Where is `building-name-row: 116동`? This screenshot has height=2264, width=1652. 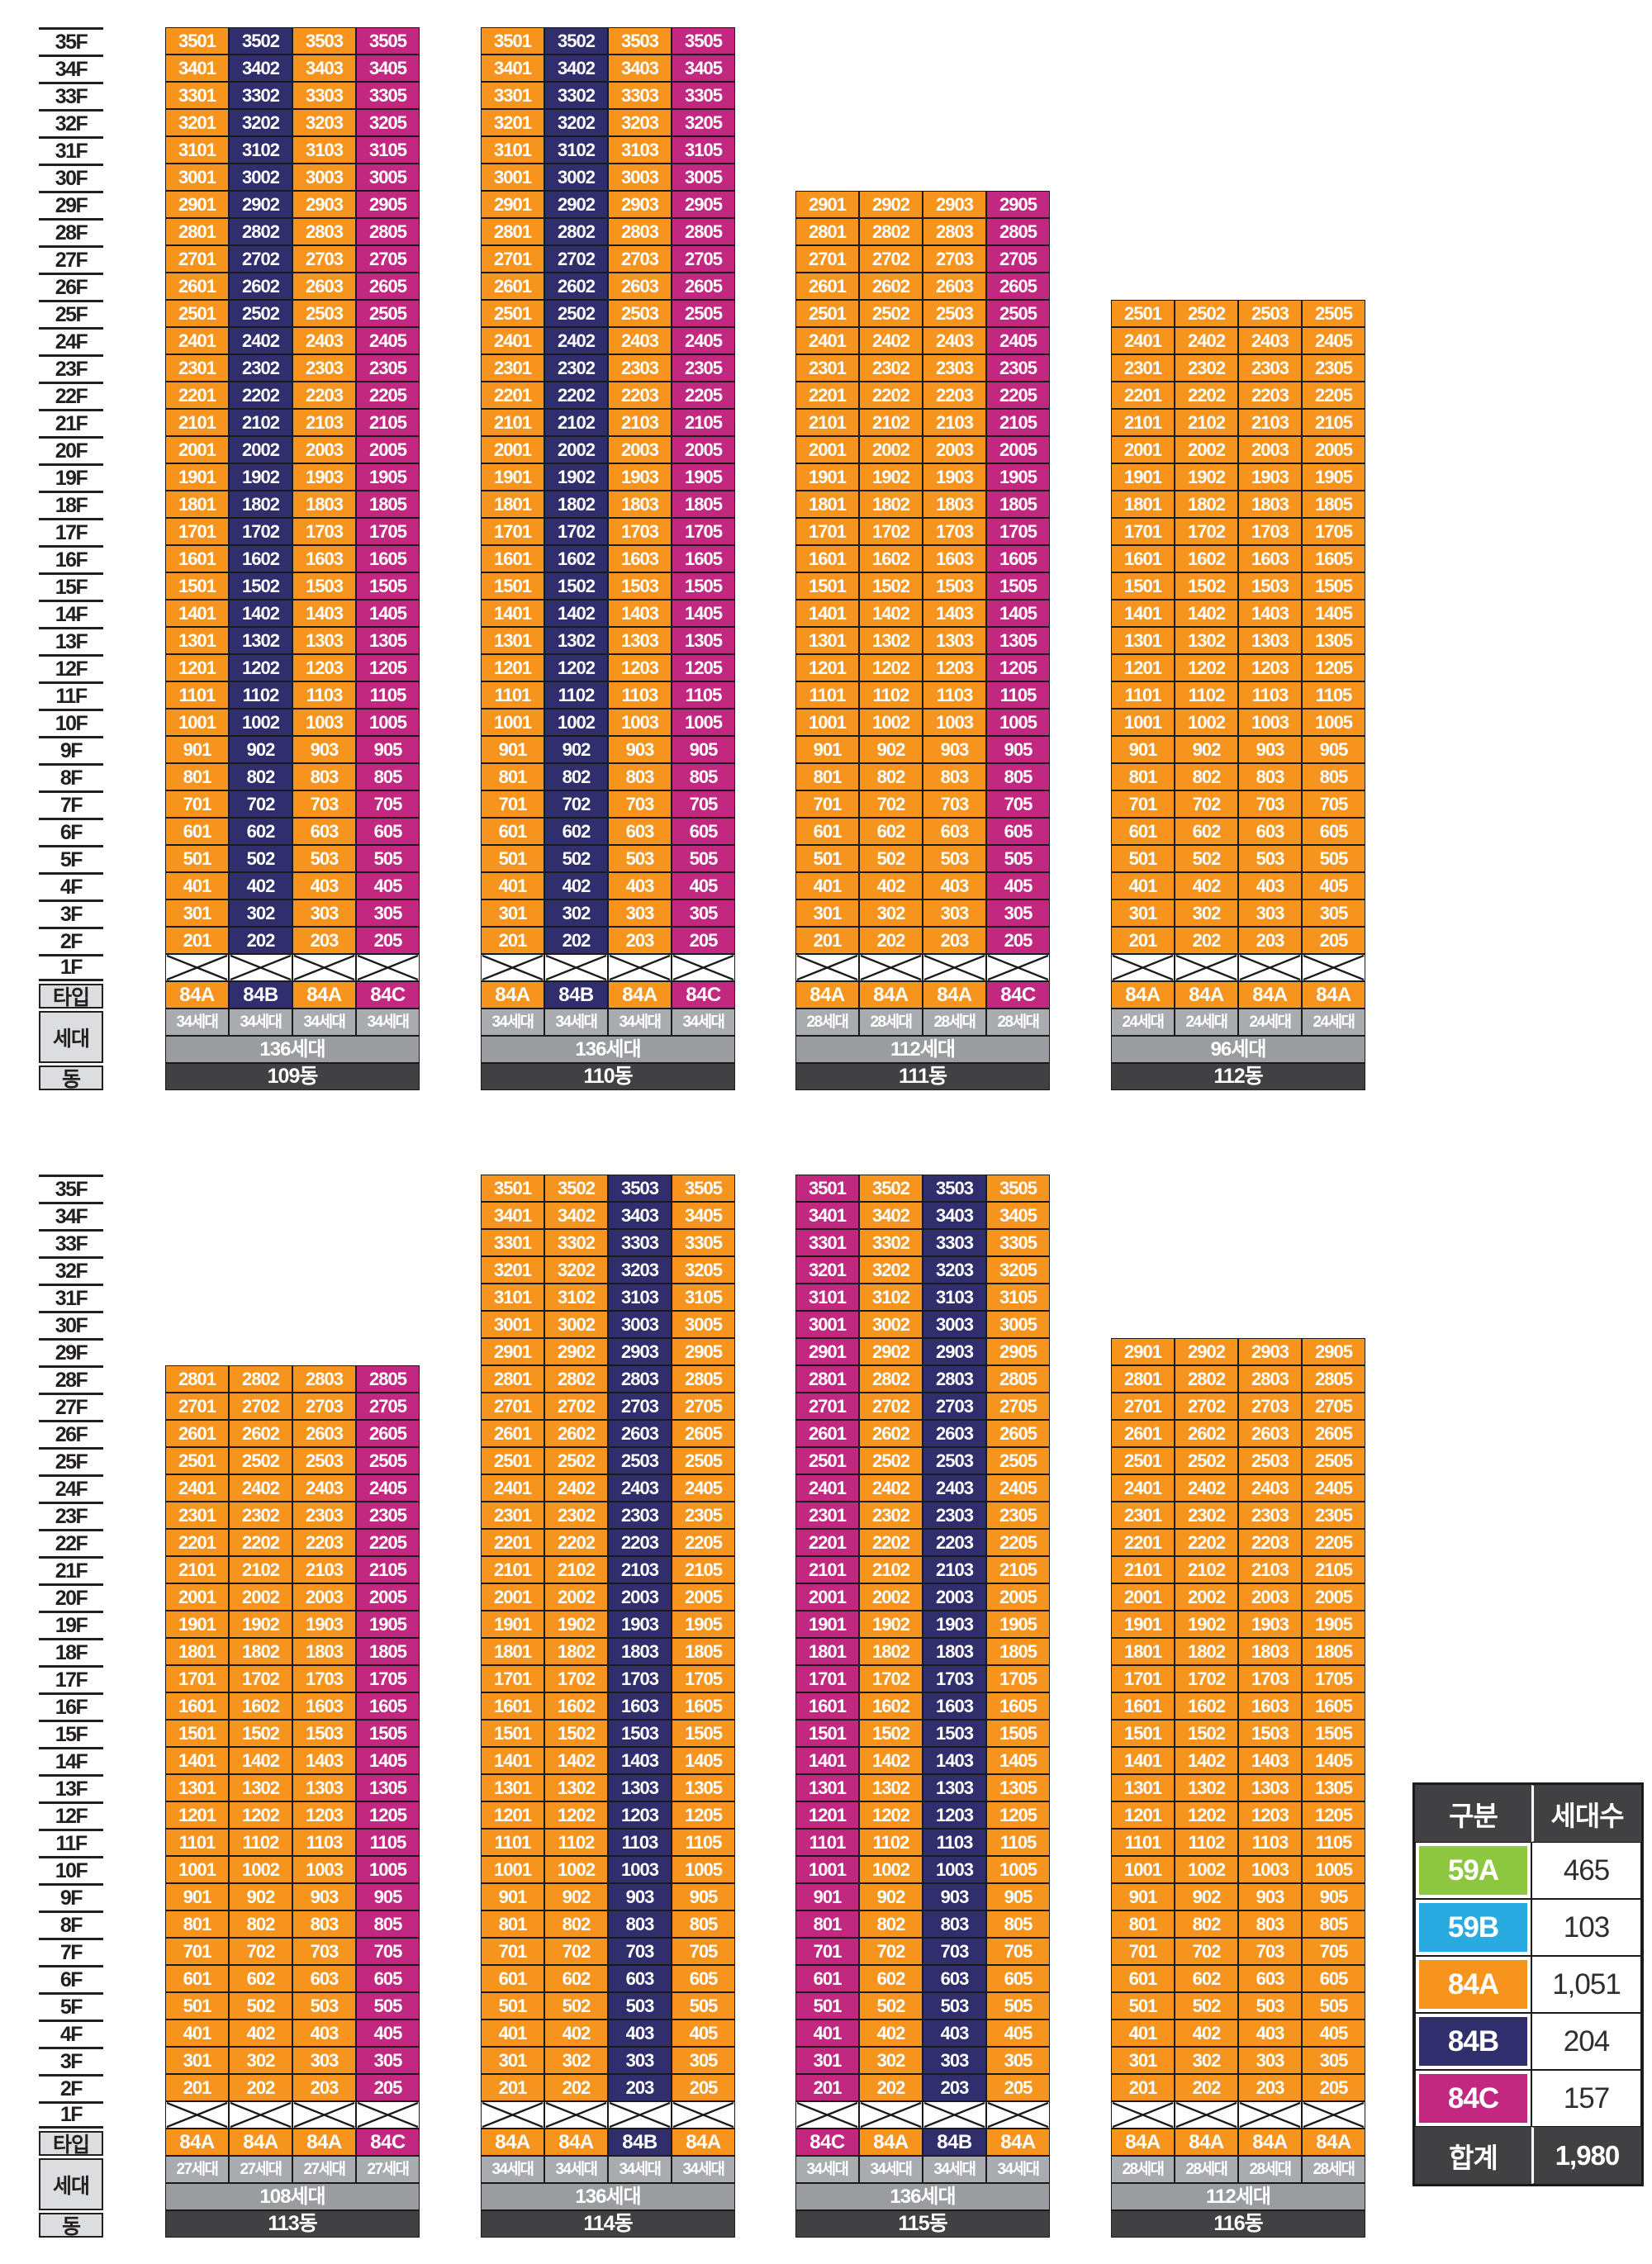
building-name-row: 116동 is located at coordinates (1238, 2224).